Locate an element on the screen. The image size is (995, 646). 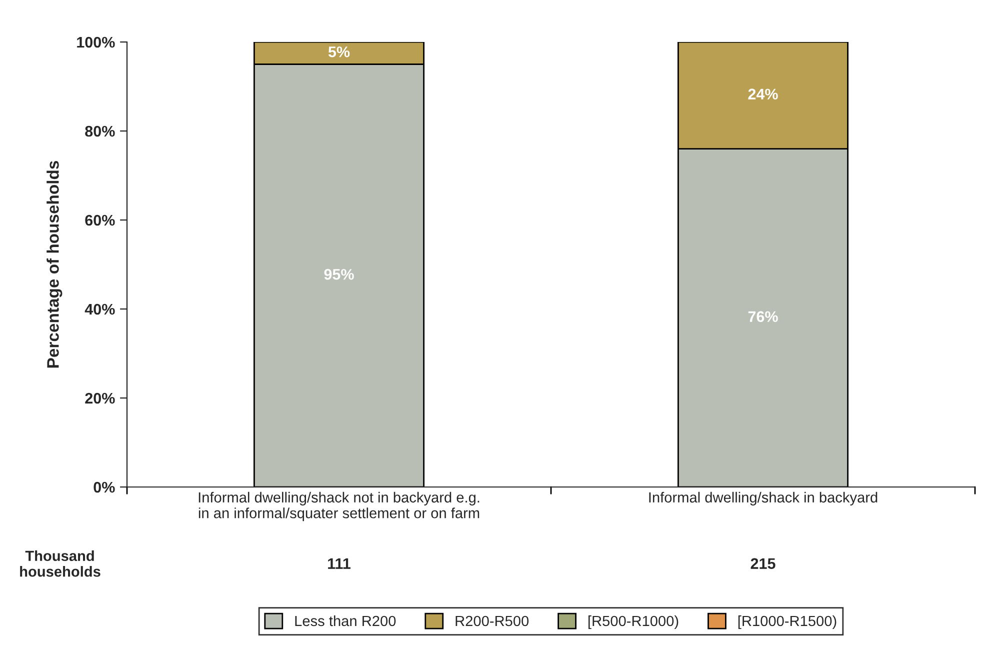
y-tick-label: 40% is located at coordinates (99, 309).